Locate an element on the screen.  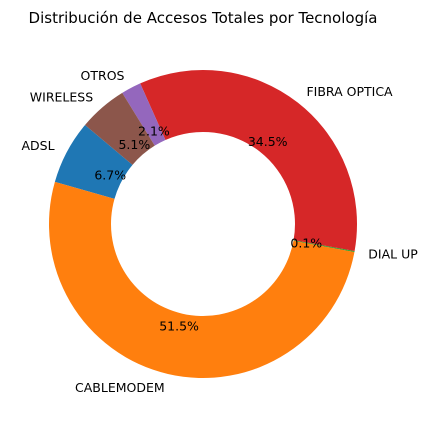
percent-label-adsl: 6.7% is located at coordinates (110, 174).